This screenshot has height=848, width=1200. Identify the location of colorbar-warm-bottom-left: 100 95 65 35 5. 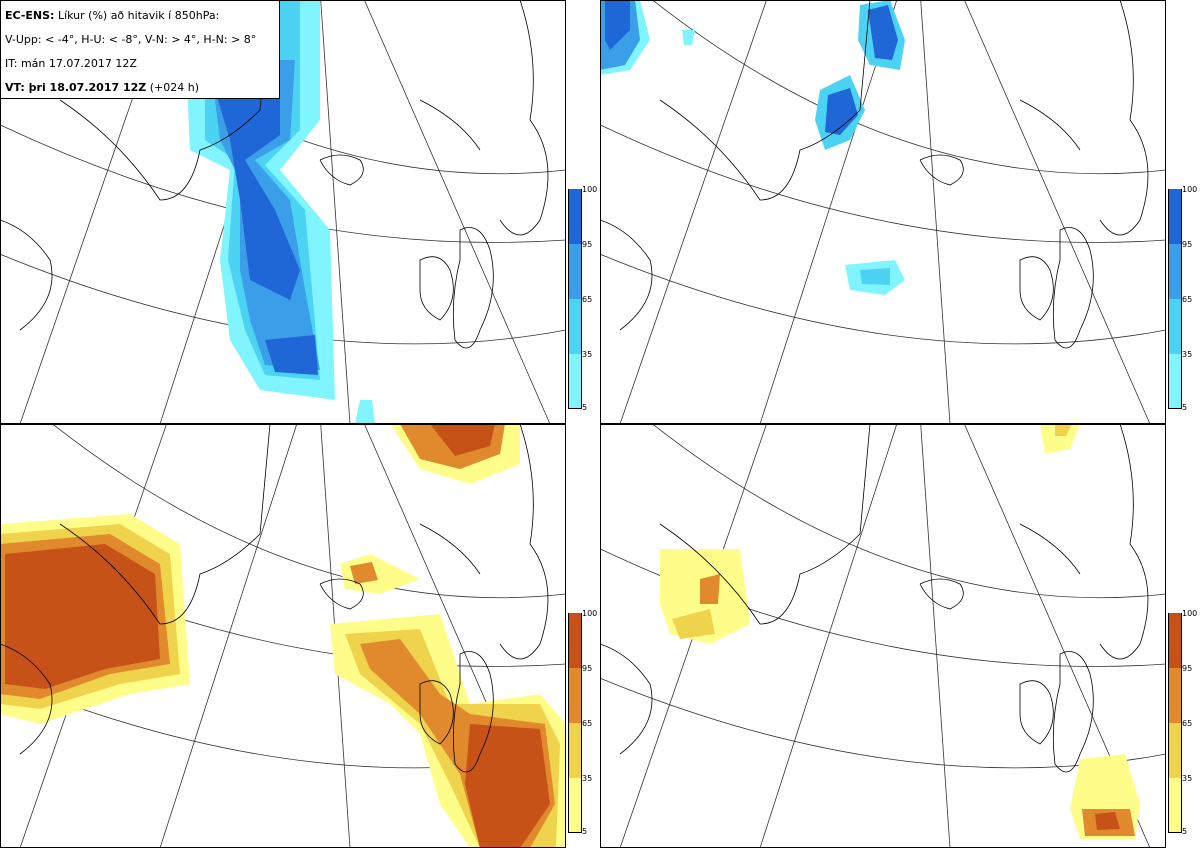
(584, 722).